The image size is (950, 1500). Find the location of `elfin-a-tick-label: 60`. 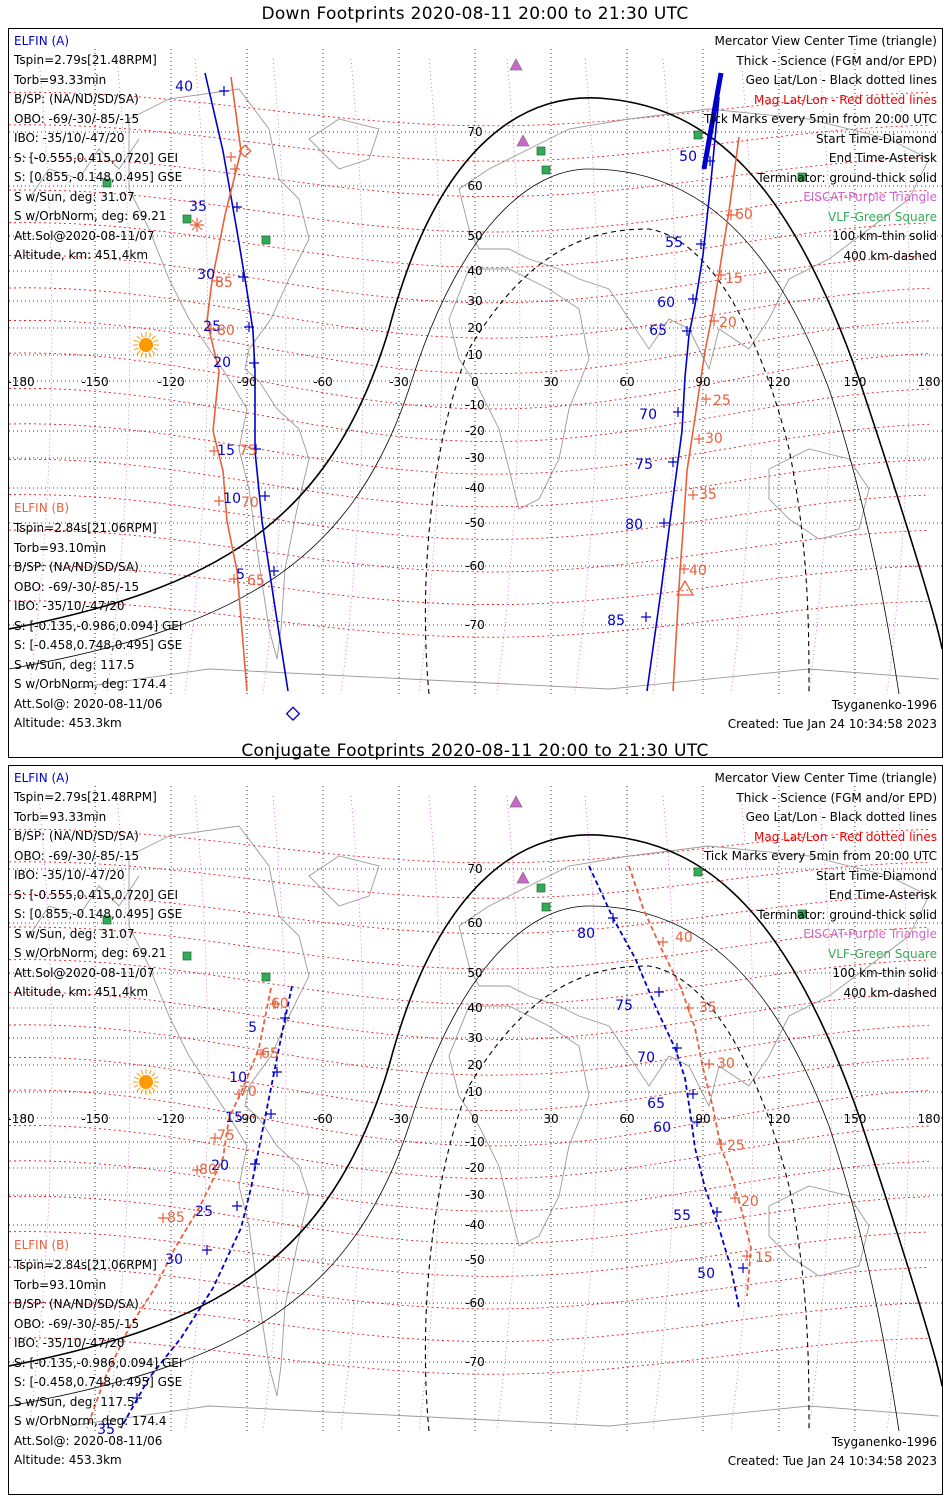

elfin-a-tick-label: 60 is located at coordinates (666, 303).